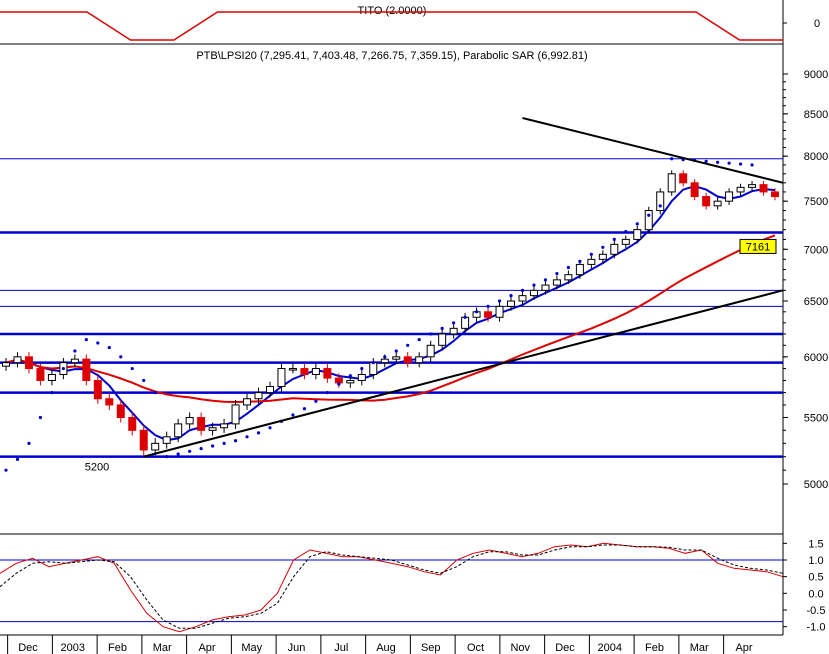 This screenshot has height=654, width=829. Describe the element at coordinates (653, 150) in the screenshot. I see `long-ma-line` at that location.